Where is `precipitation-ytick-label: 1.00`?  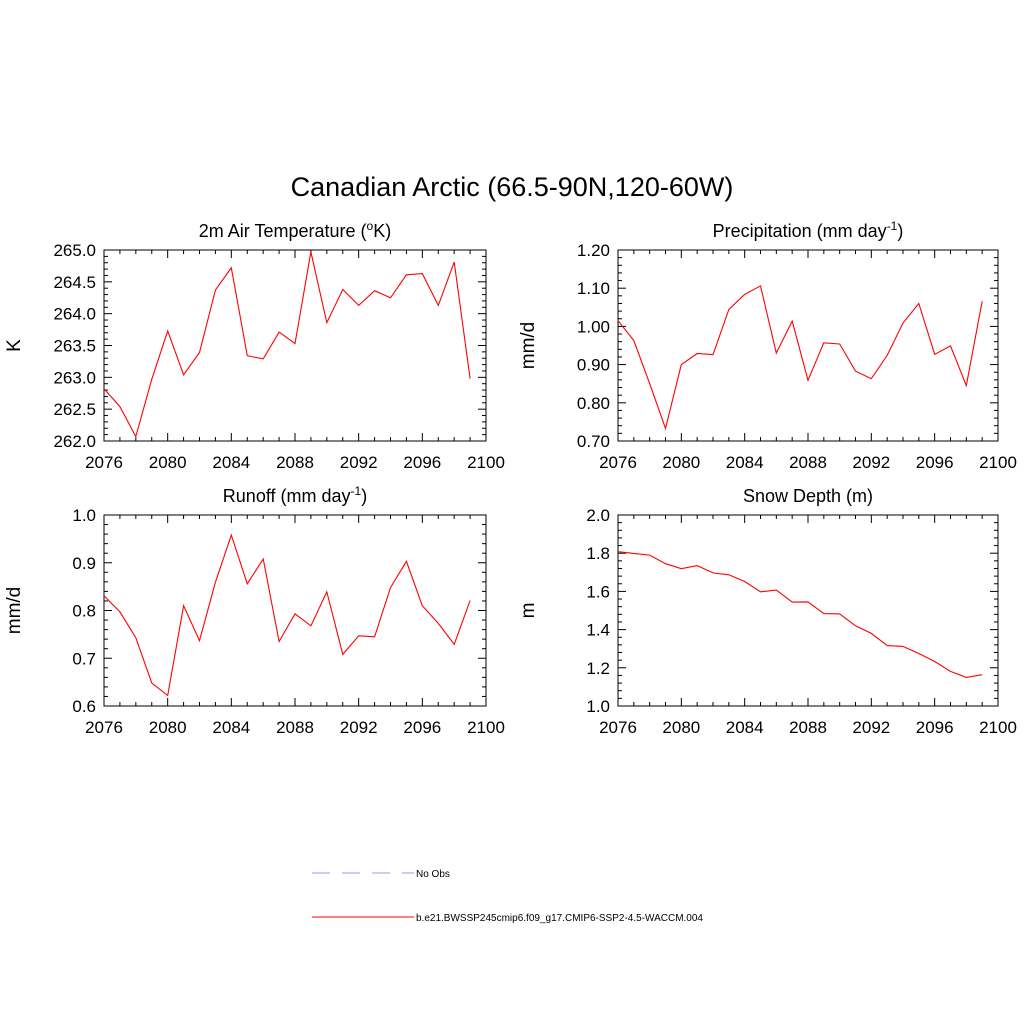 precipitation-ytick-label: 1.00 is located at coordinates (593, 326).